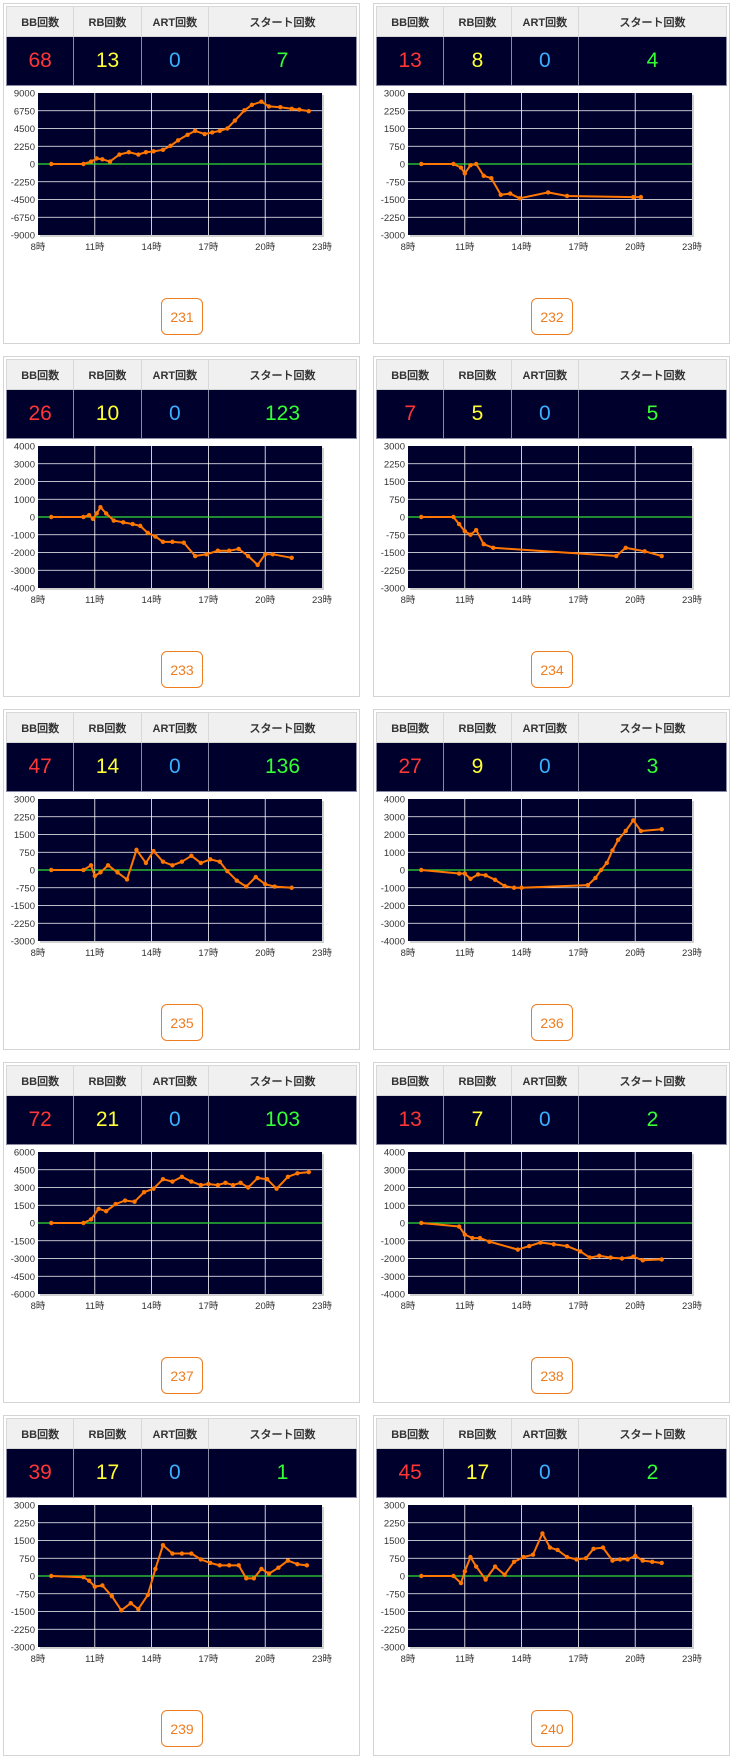  Describe the element at coordinates (552, 316) in the screenshot. I see `machine-number-button: 232` at that location.